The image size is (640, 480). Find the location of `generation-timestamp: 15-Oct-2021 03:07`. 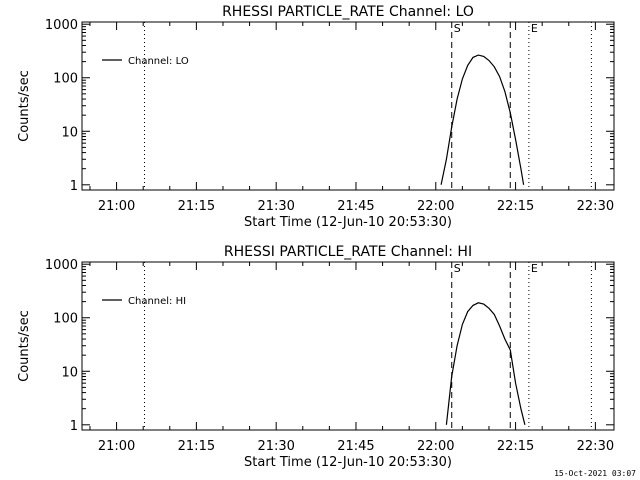

generation-timestamp: 15-Oct-2021 03:07 is located at coordinates (595, 473).